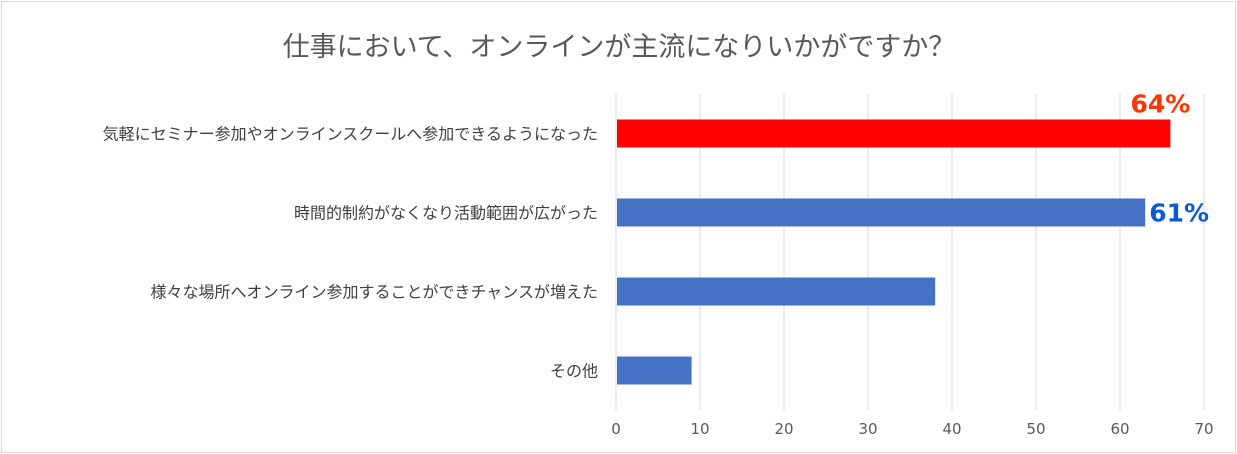 The width and height of the screenshot is (1237, 454). I want to click on x-tick-label: 30, so click(867, 429).